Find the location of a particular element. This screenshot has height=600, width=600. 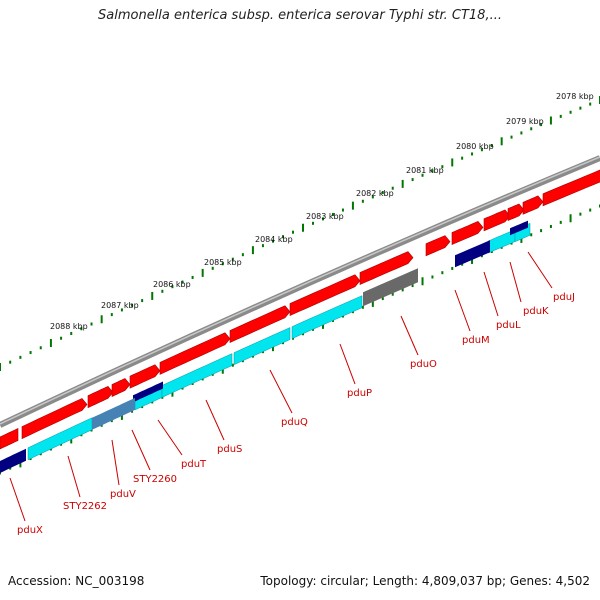

kbp-label-2087: 2087 kbp is located at coordinates (120, 305).